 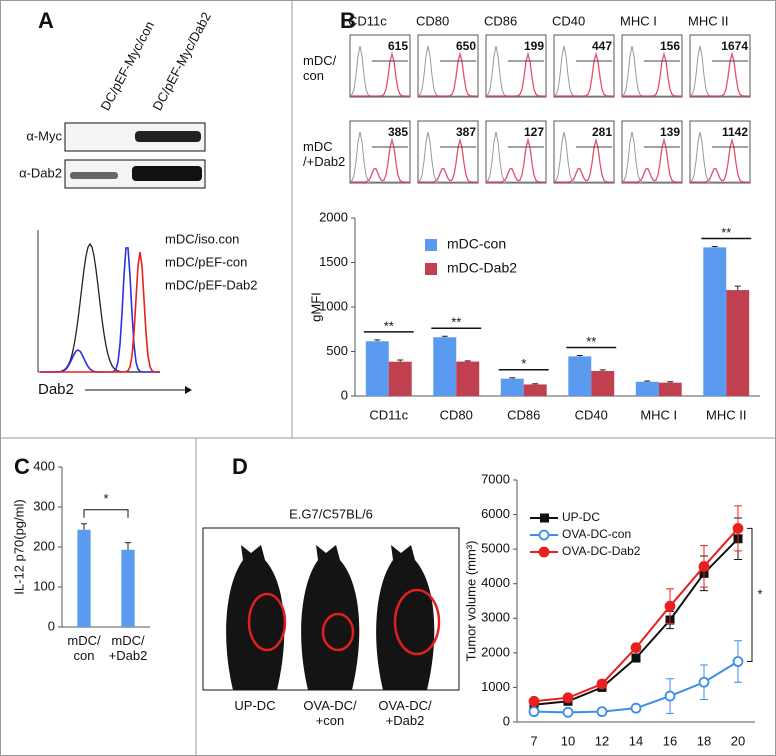 I want to click on mfi-value: 1142, so click(x=735, y=132).